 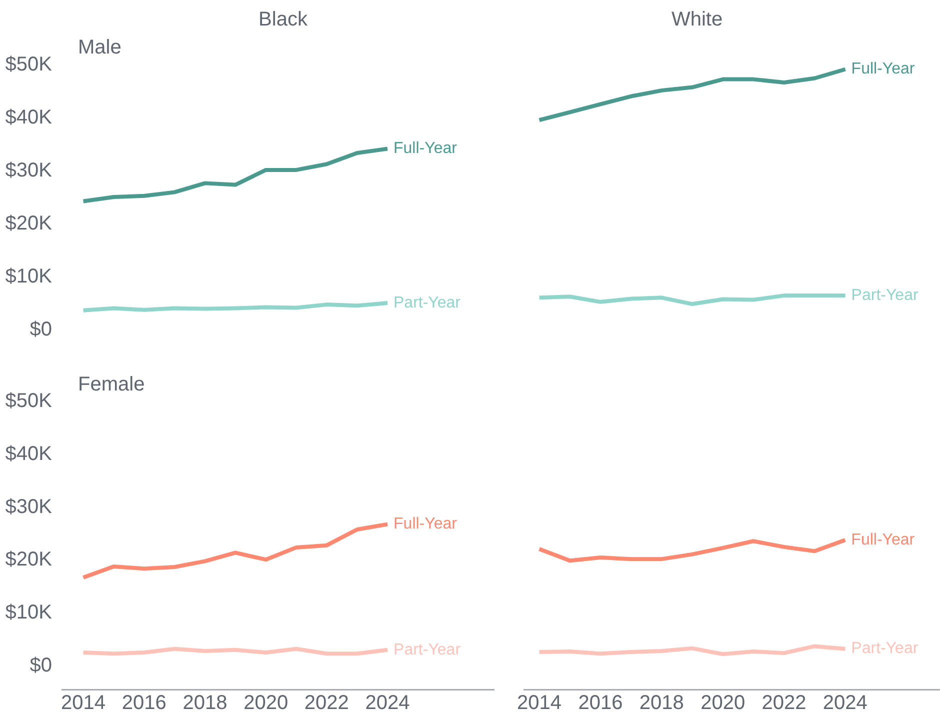 I want to click on chart-title: White, so click(x=697, y=19).